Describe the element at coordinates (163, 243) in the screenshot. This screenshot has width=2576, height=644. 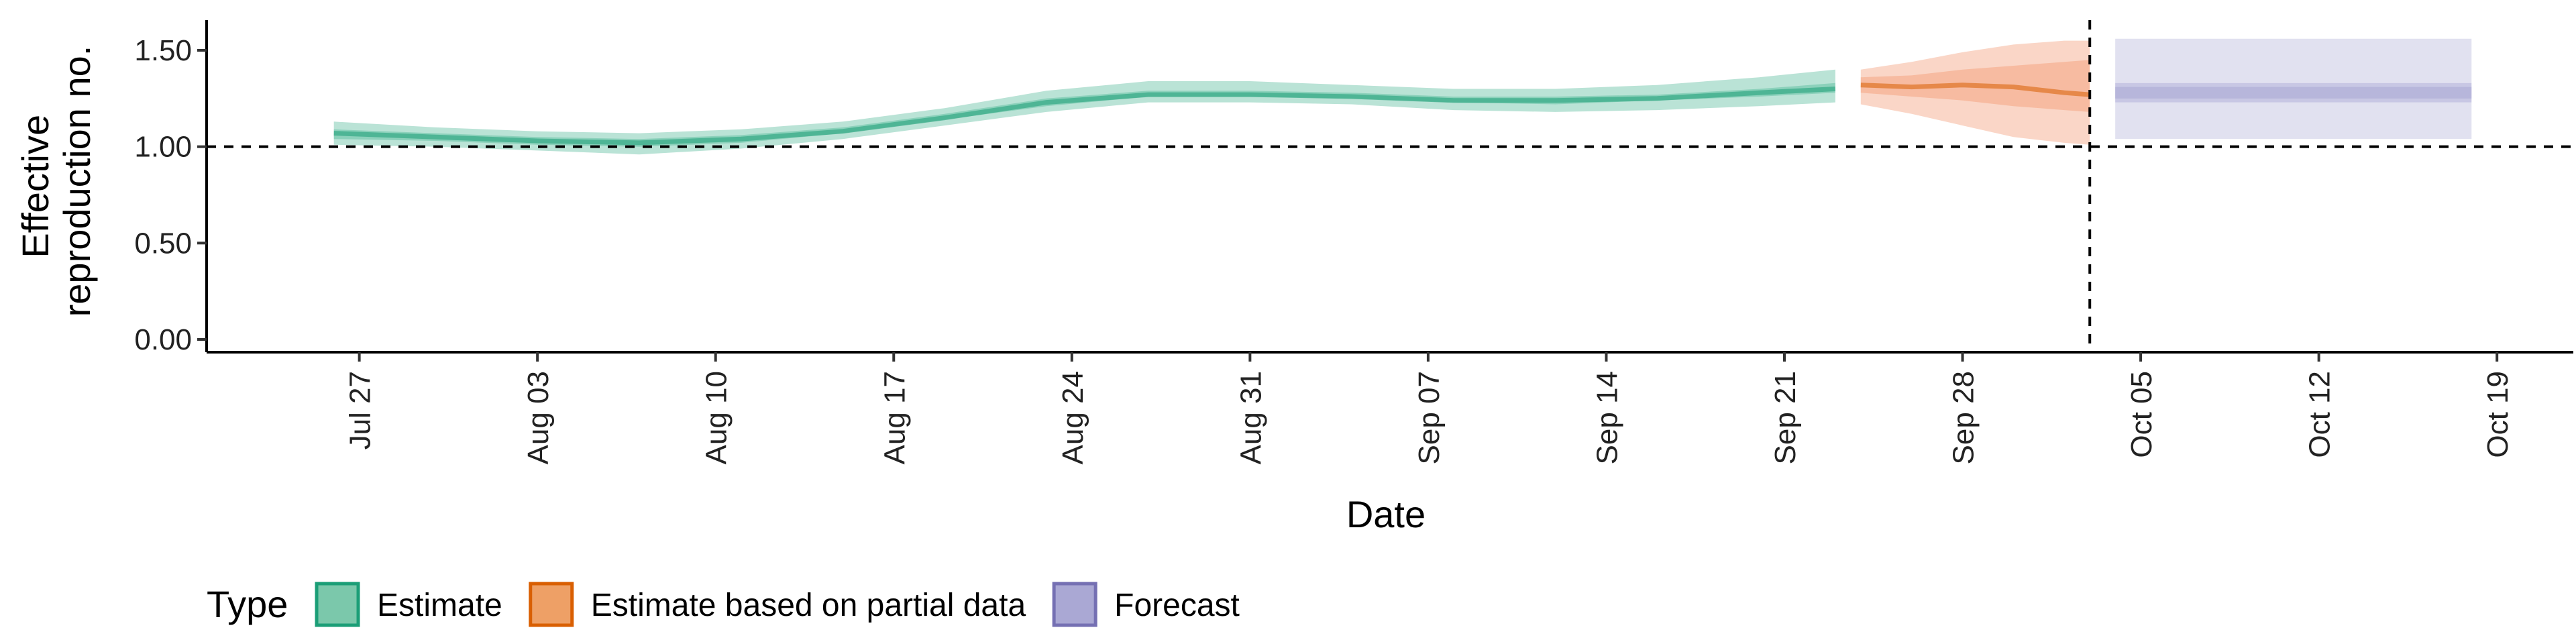
I see `y-tick-label: 0.50` at that location.